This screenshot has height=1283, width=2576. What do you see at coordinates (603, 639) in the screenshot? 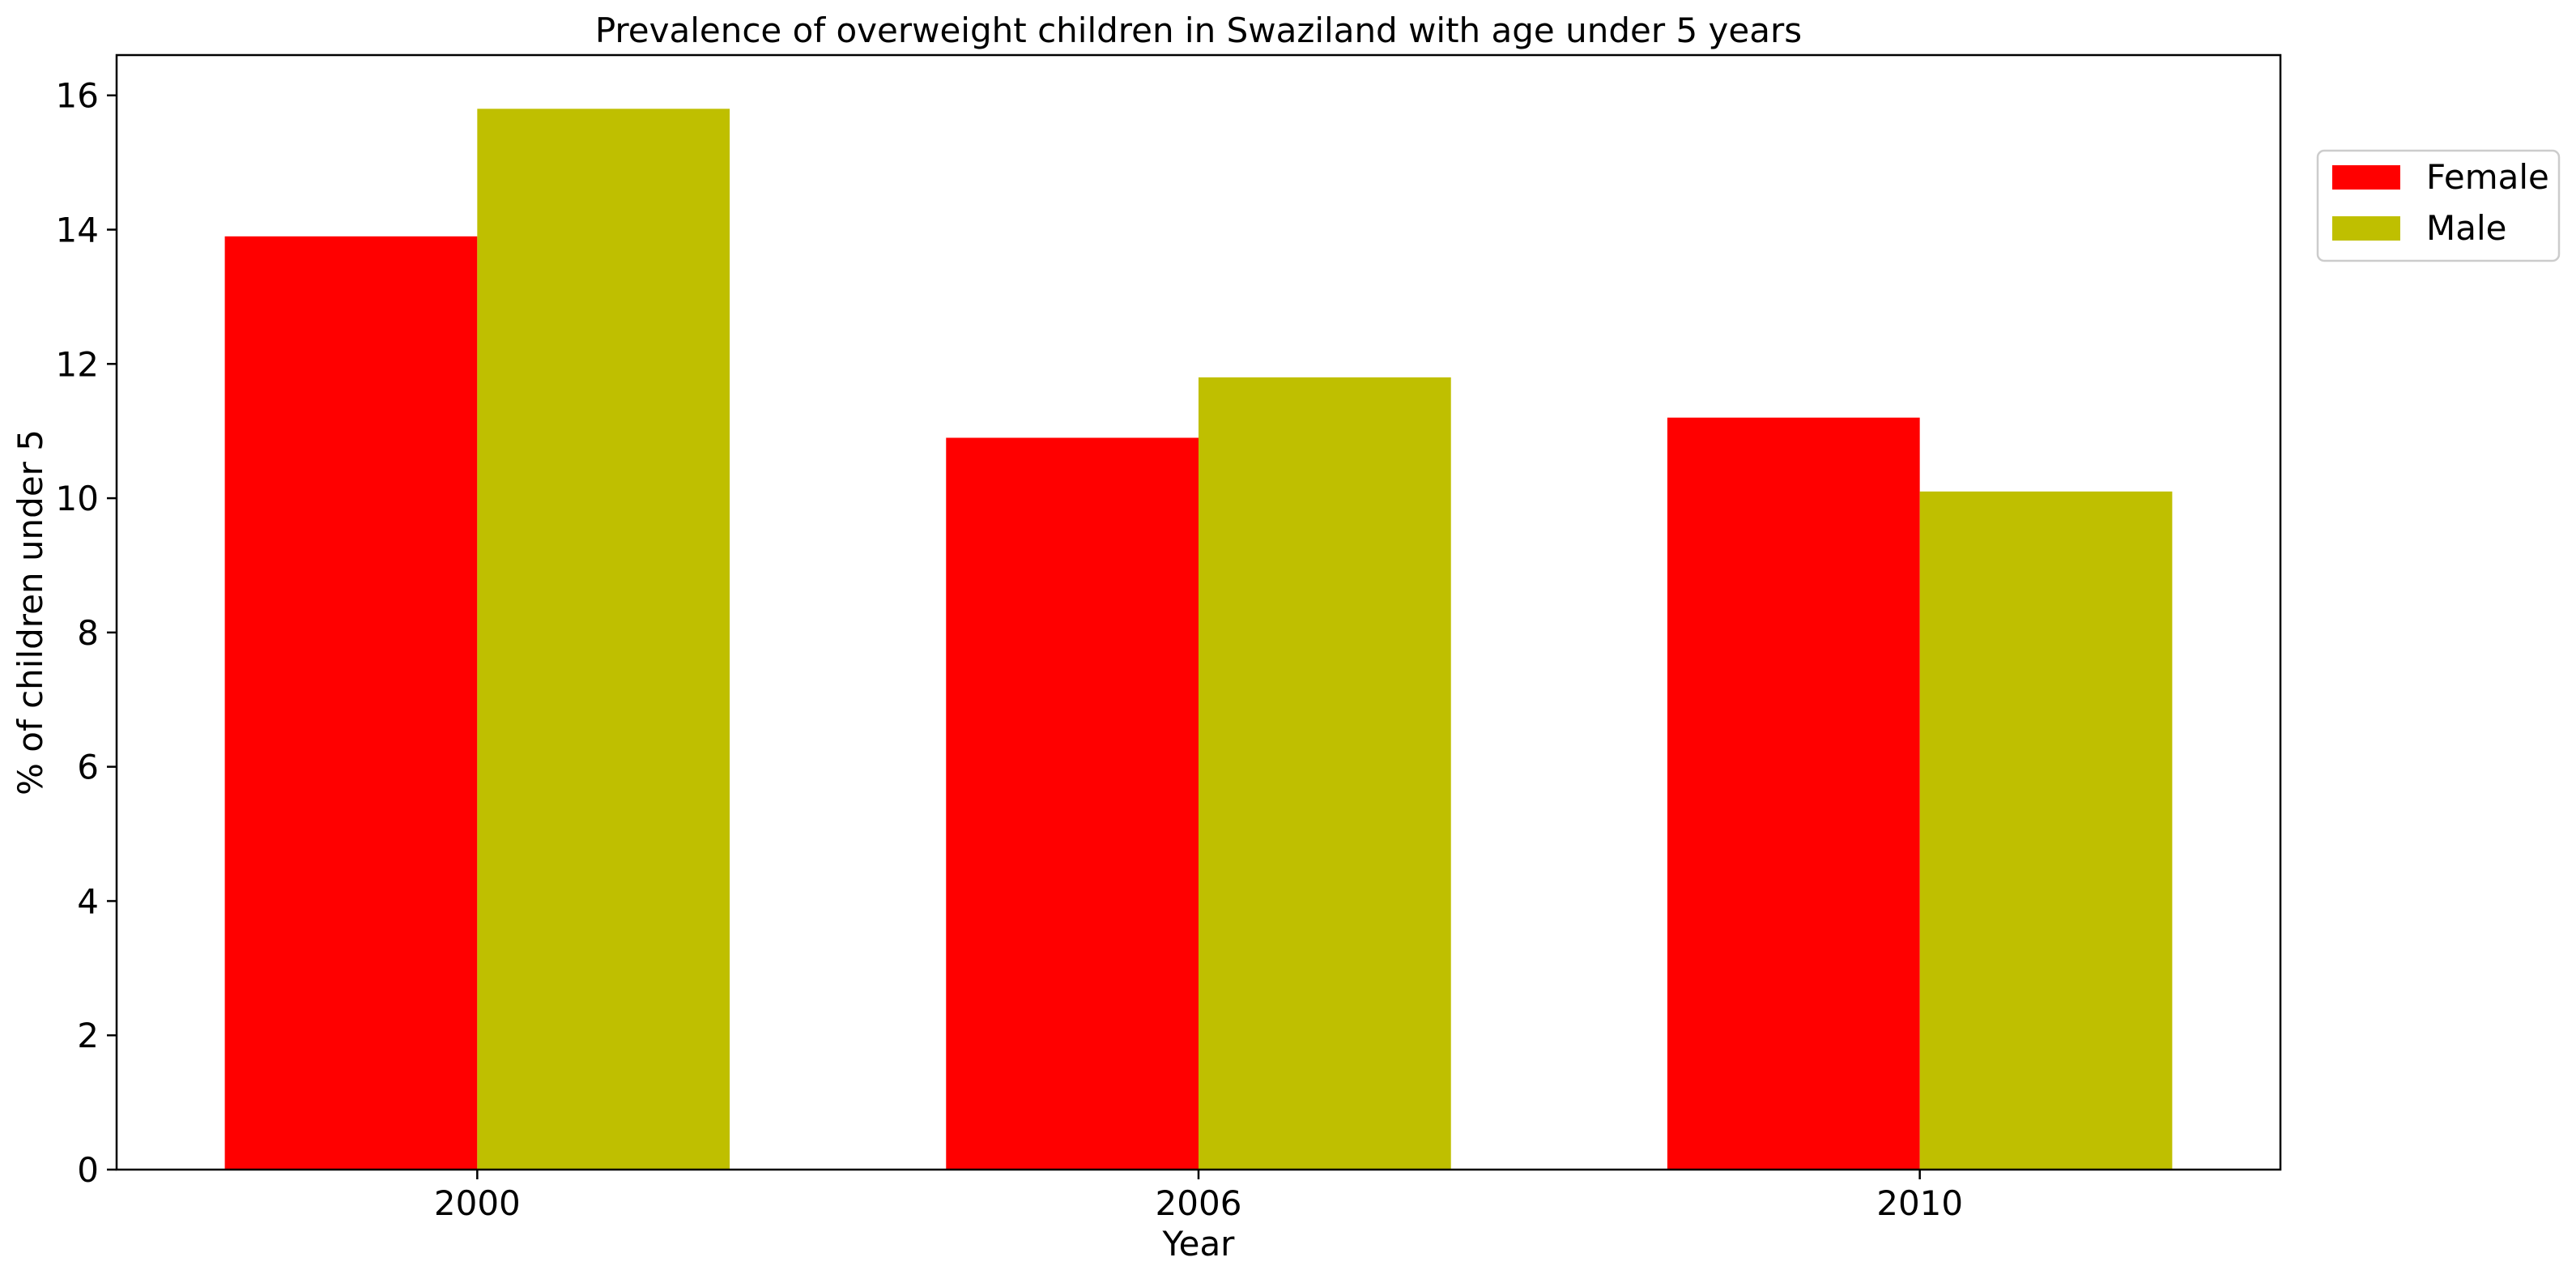
I see `bar-male-2000` at bounding box center [603, 639].